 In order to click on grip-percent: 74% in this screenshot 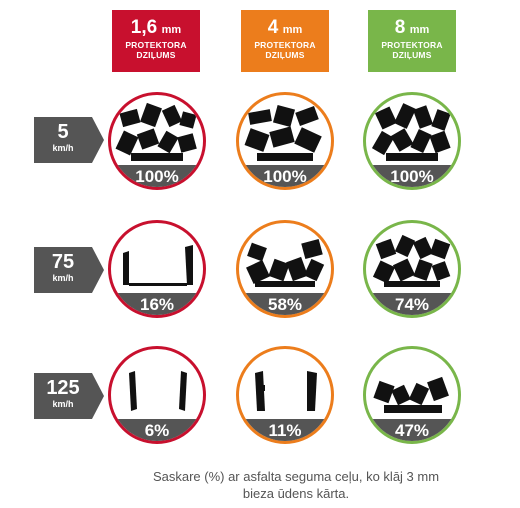, I will do `click(412, 304)`.